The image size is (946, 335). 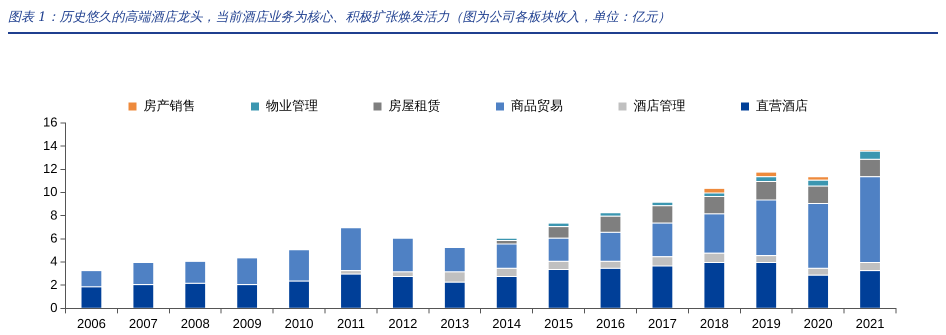 What do you see at coordinates (662, 323) in the screenshot?
I see `x-tick-label: 2017` at bounding box center [662, 323].